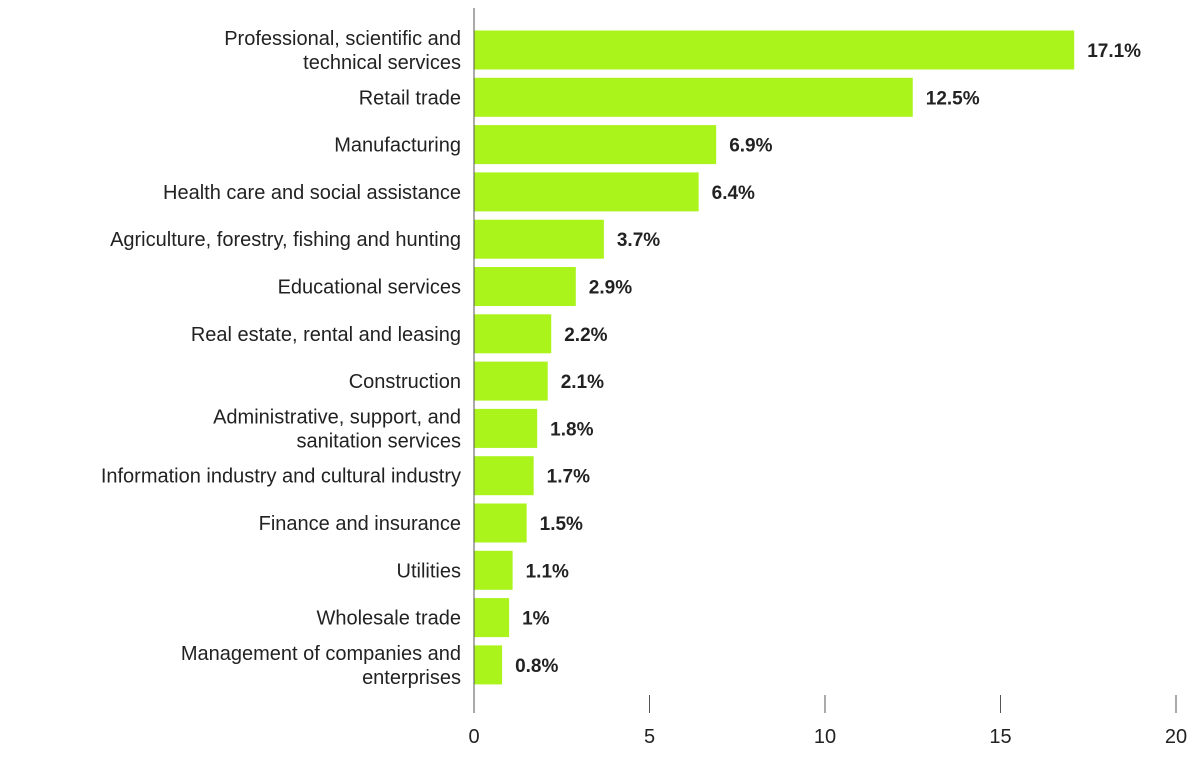 The image size is (1195, 757). I want to click on category-label-line: Management of companies and, so click(321, 654).